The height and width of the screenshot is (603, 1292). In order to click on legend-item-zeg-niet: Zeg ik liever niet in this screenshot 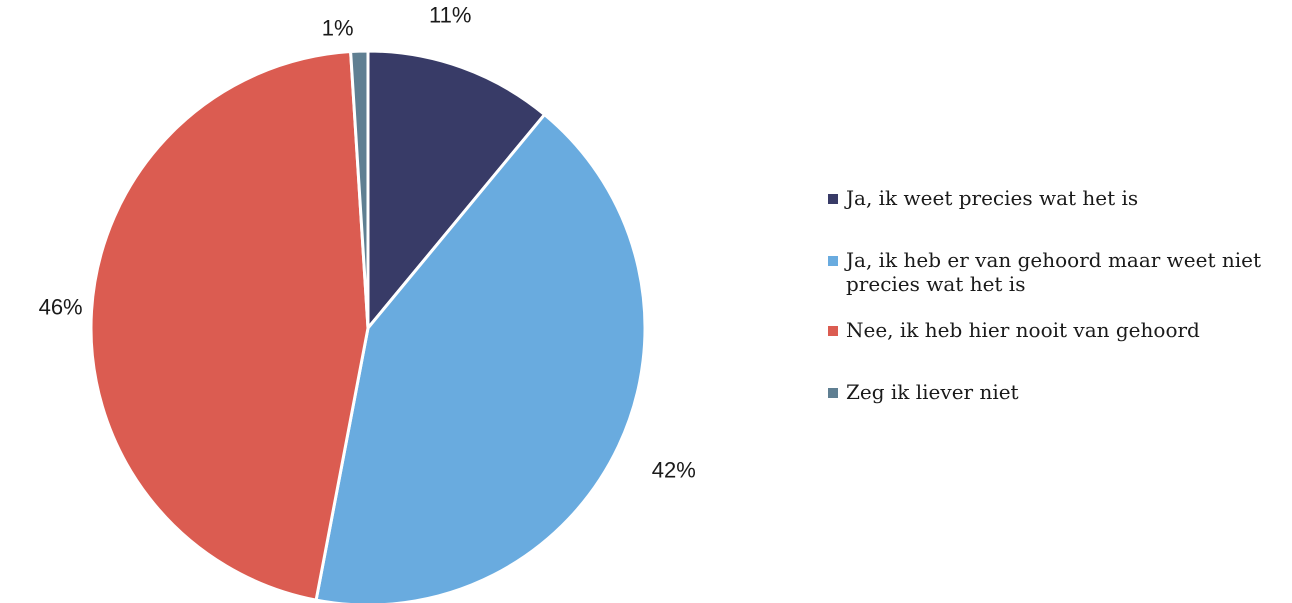, I will do `click(1048, 392)`.